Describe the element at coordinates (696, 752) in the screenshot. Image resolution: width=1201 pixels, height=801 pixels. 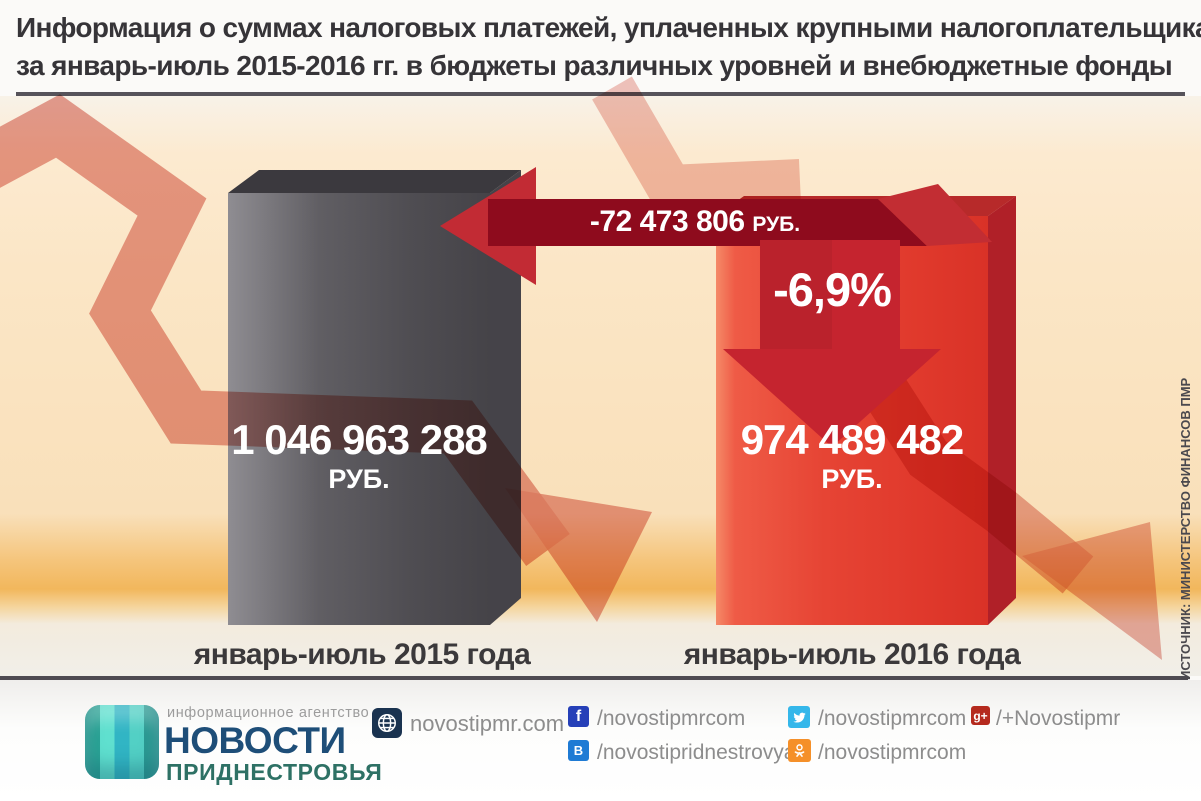
I see `vk-handle: /novostipridnestrovya` at that location.